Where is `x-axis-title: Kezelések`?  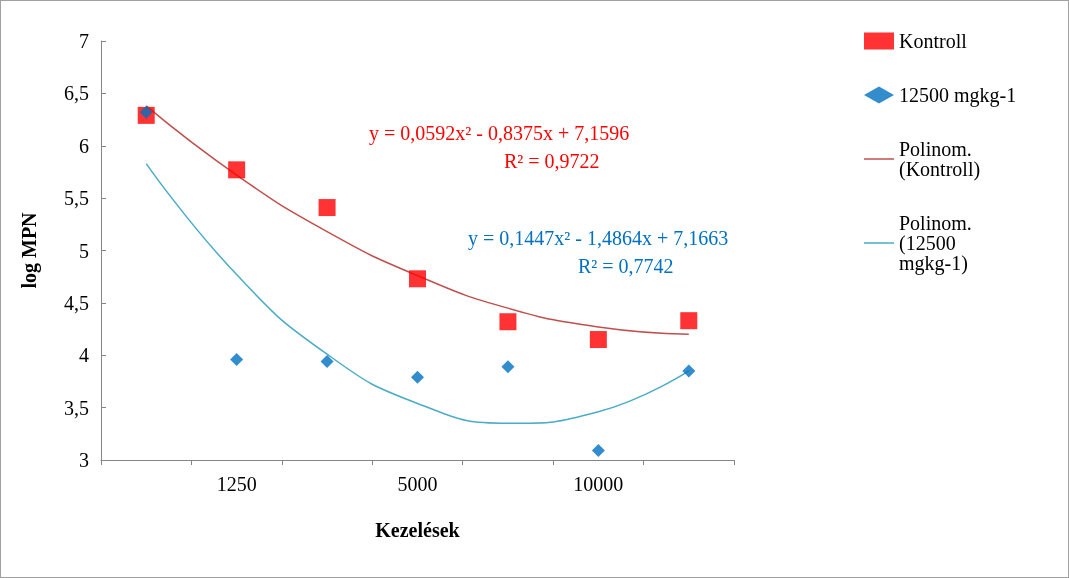
x-axis-title: Kezelések is located at coordinates (418, 530).